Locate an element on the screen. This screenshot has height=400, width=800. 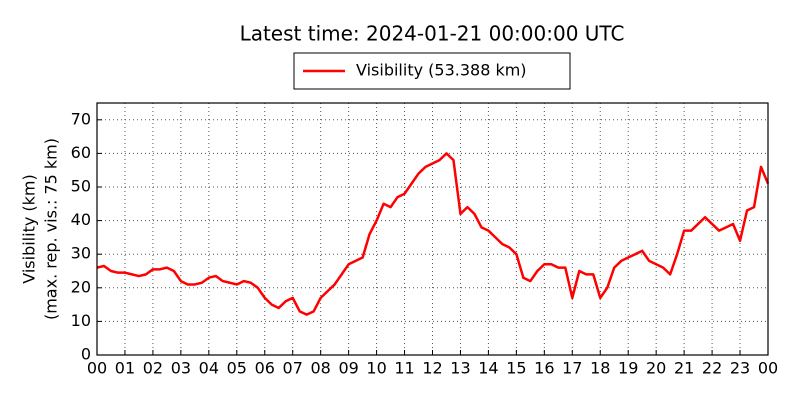
x-tick-label: 17 is located at coordinates (572, 368).